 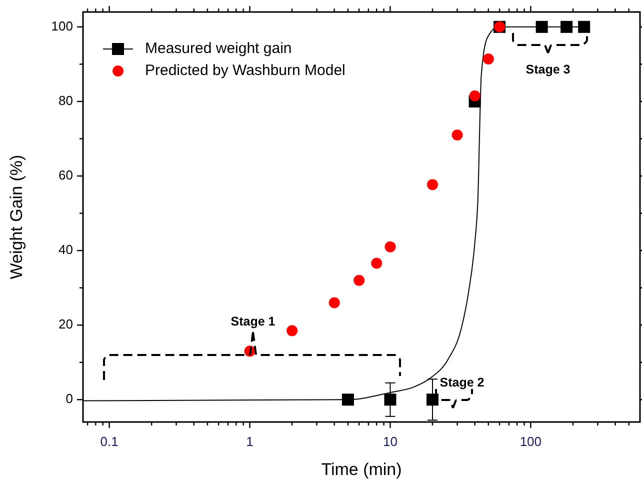 I want to click on y-axis-title: Weight Gain (%), so click(x=16, y=217).